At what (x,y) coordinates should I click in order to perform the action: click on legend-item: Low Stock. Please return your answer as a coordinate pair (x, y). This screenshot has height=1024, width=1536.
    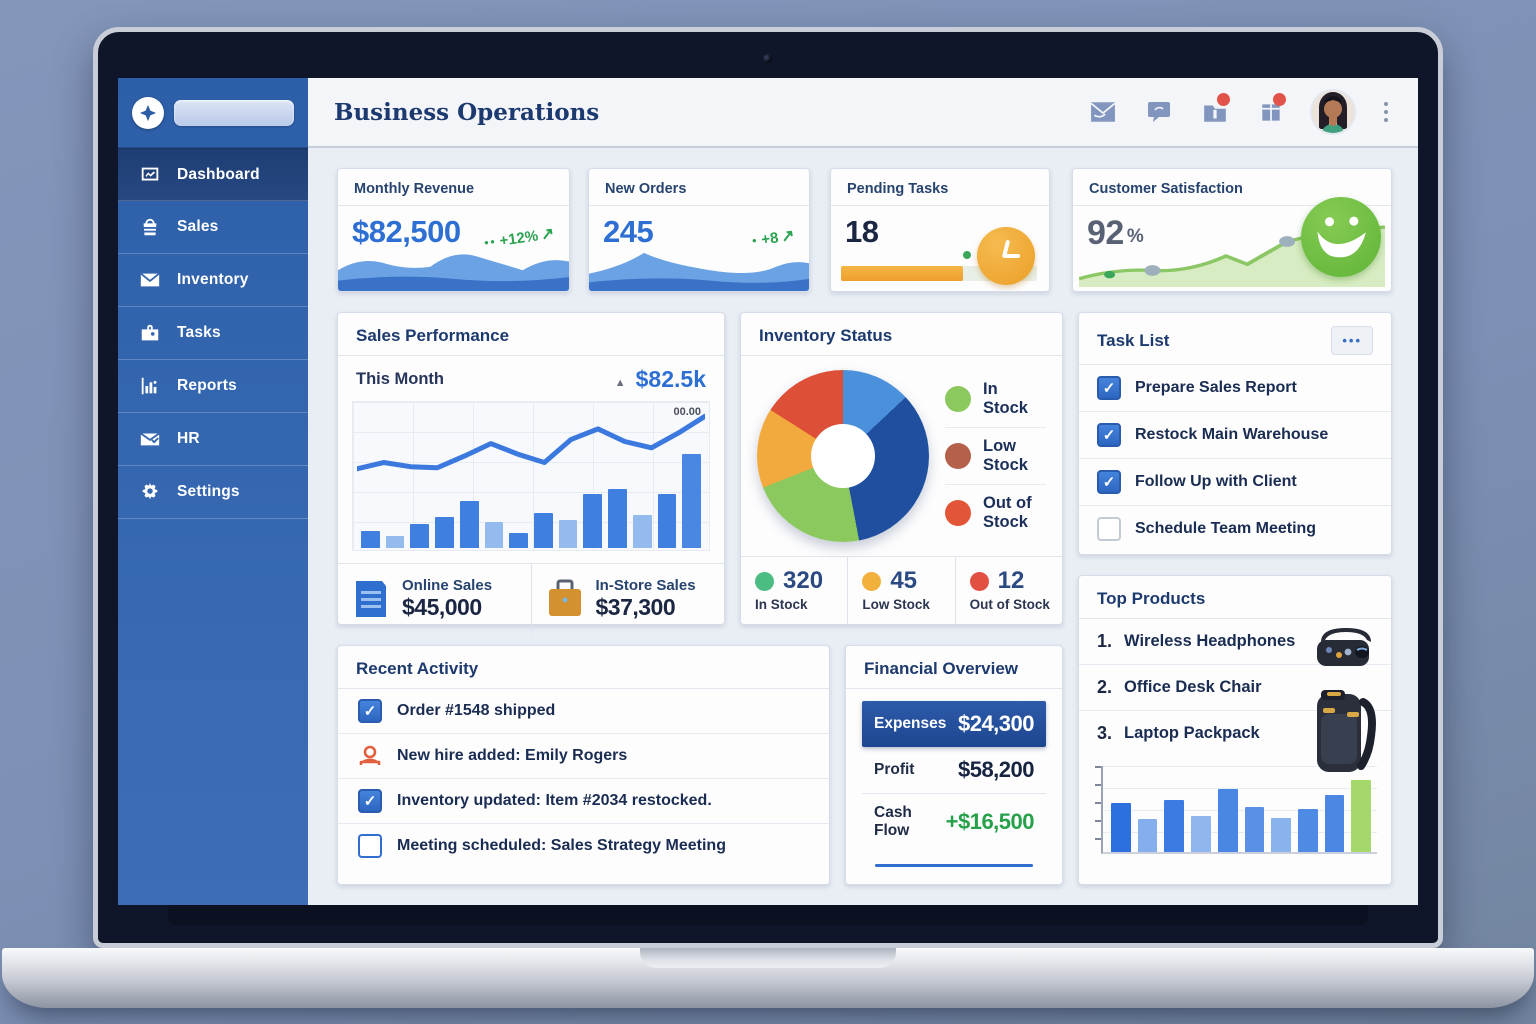
    Looking at the image, I should click on (995, 455).